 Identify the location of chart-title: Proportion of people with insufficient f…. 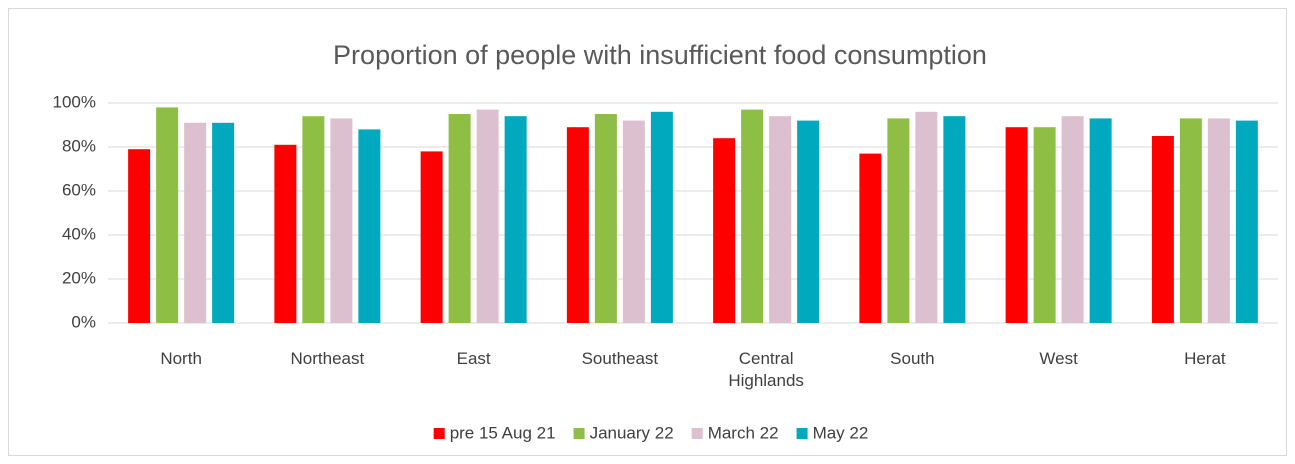
(660, 55).